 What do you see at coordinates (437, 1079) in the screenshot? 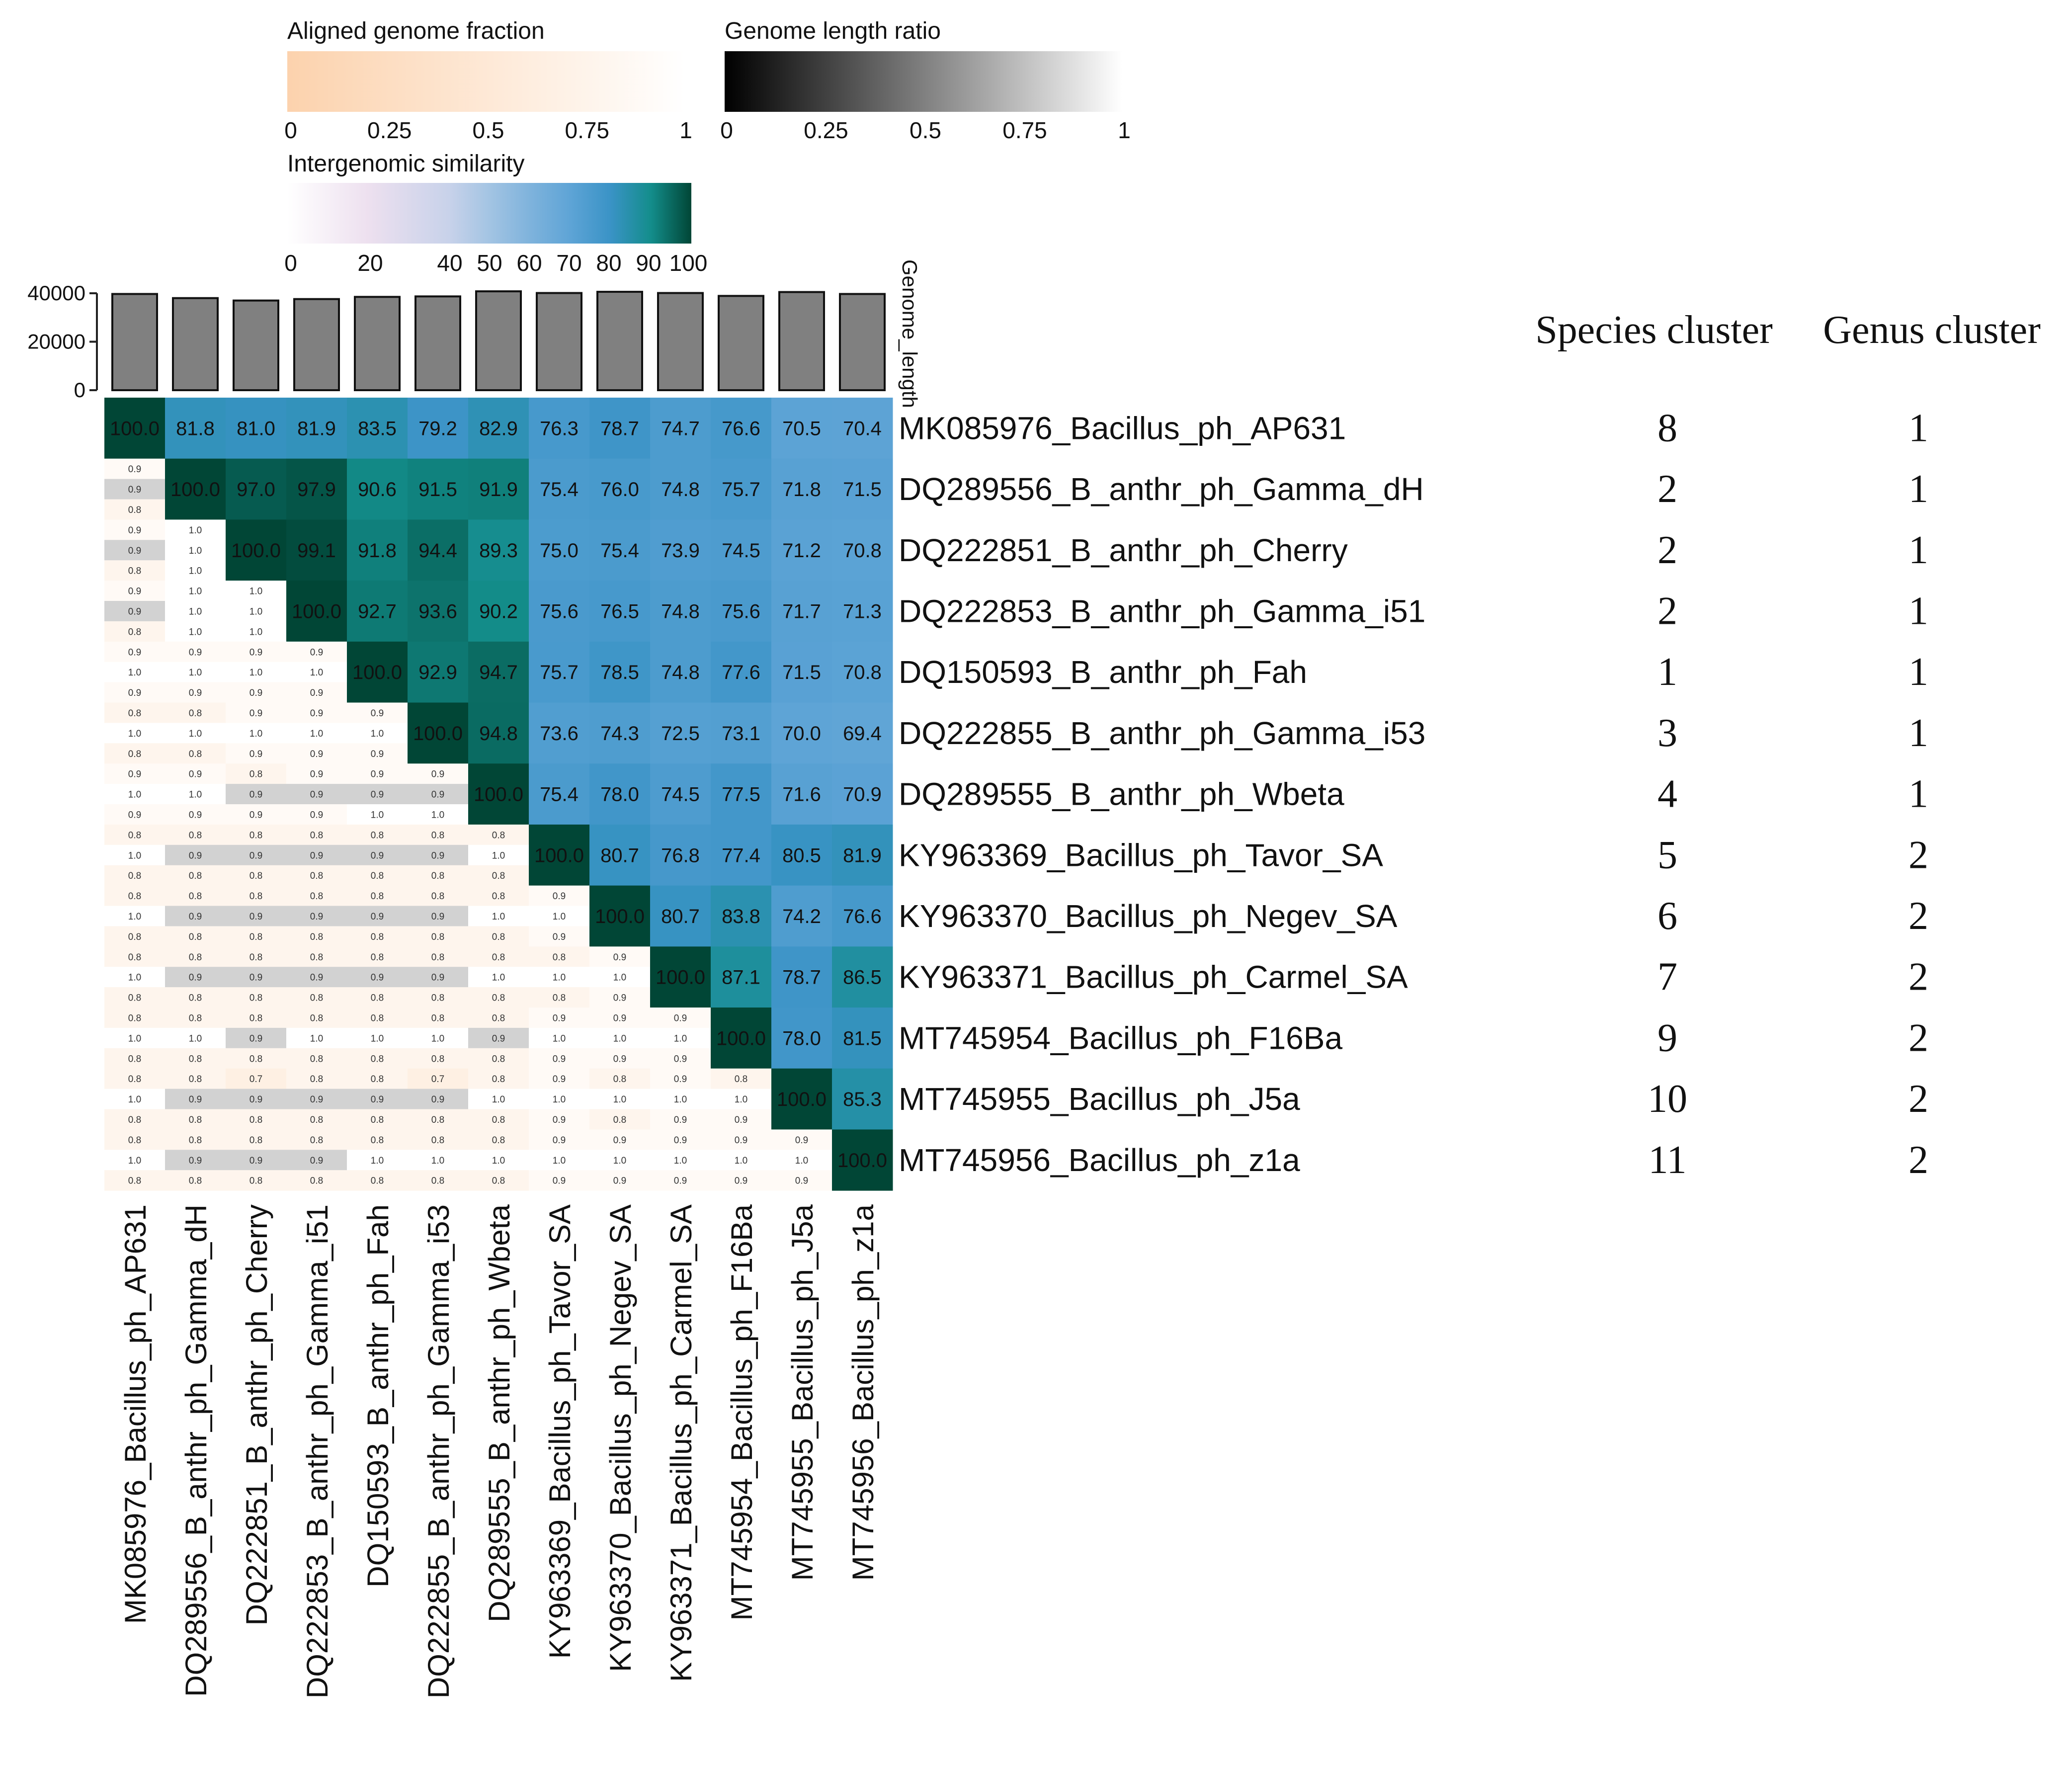
I see `lower-subcell-value: 0.7` at bounding box center [437, 1079].